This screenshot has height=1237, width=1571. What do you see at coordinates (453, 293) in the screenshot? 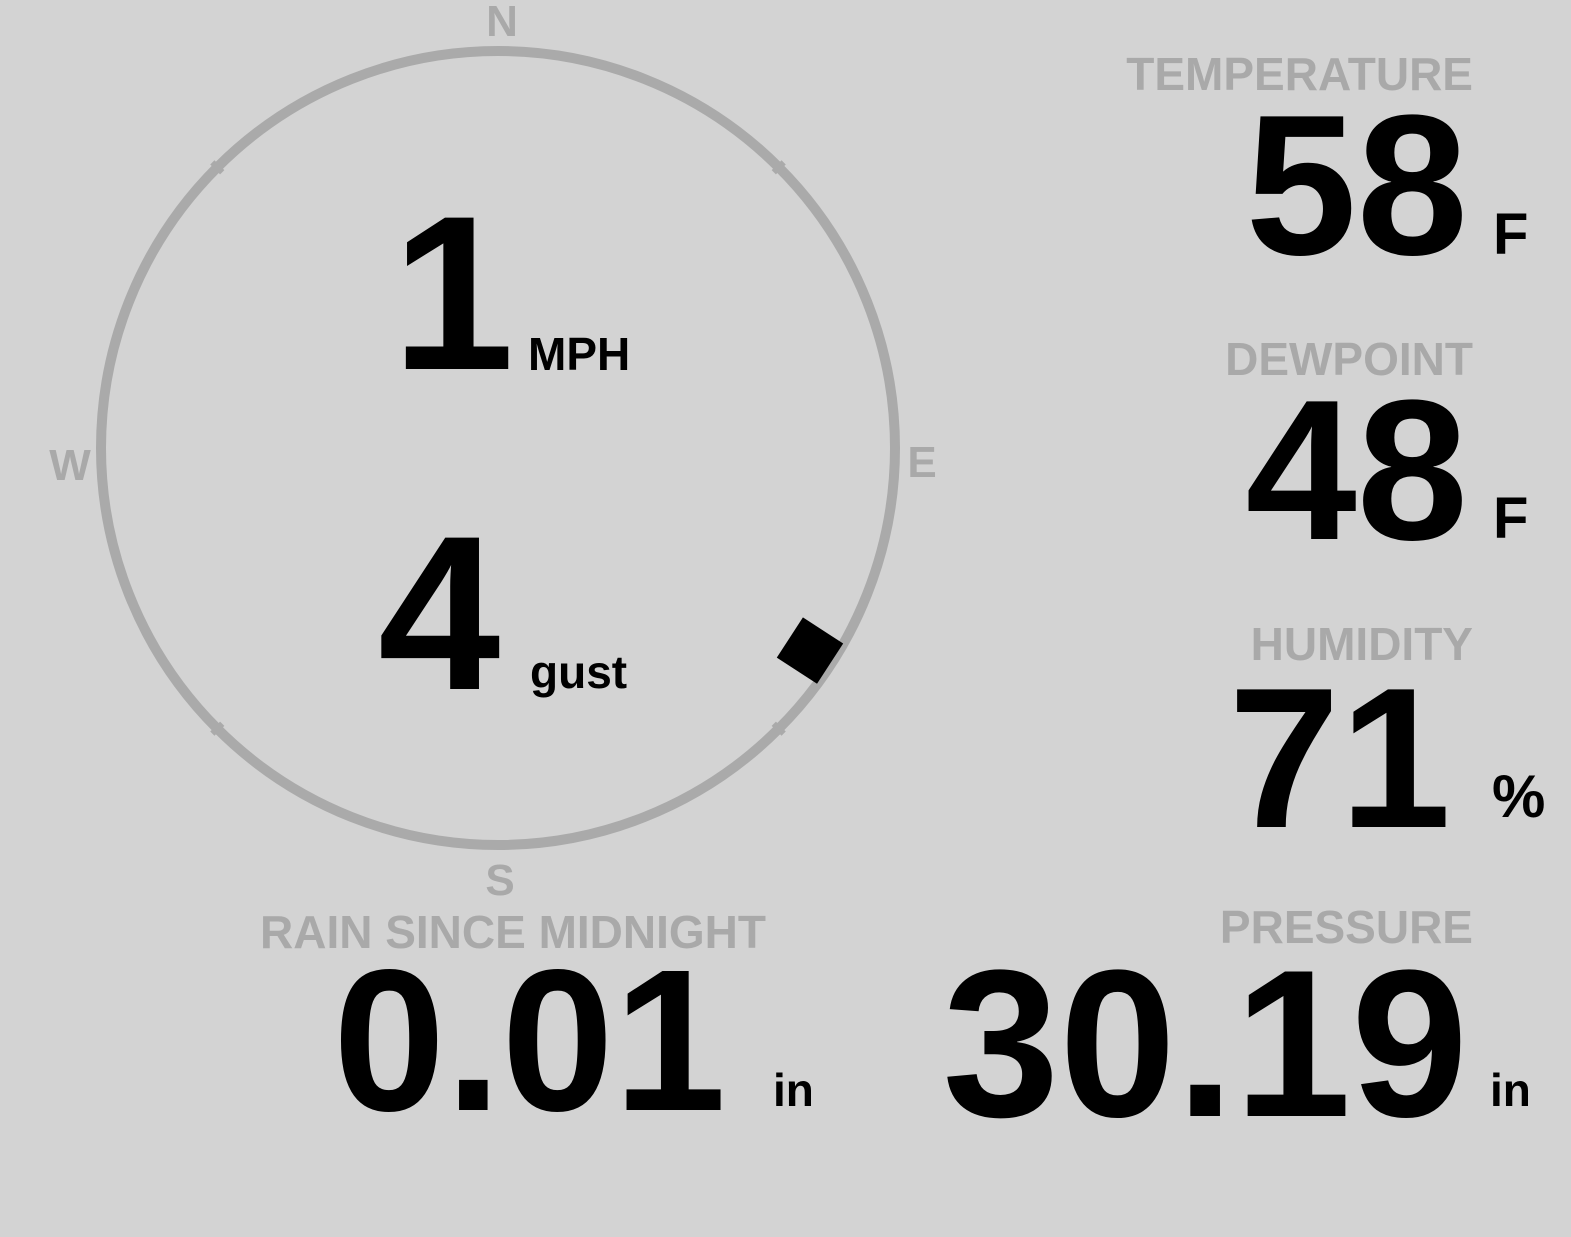
I see `wind-speed-value: 1` at bounding box center [453, 293].